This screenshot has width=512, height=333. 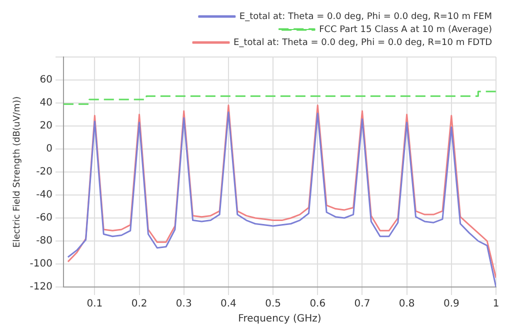 What do you see at coordinates (17, 172) in the screenshot?
I see `y-axis-title: Electric Field Strength (dB(uV/m))` at bounding box center [17, 172].